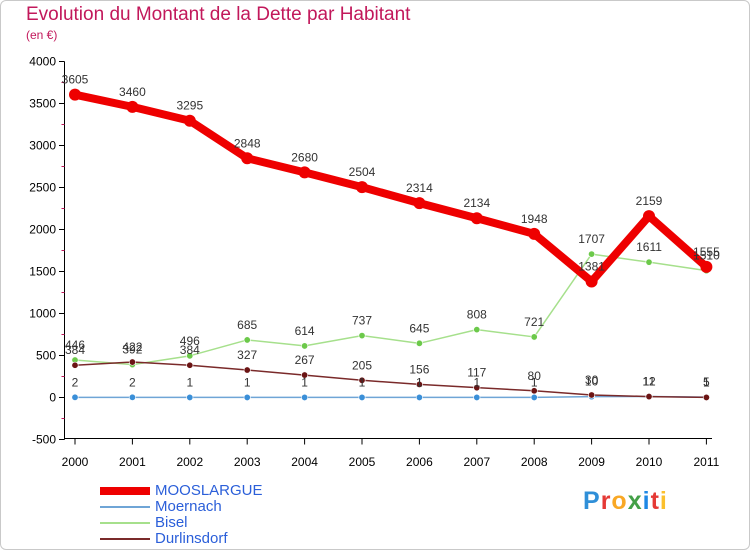 This screenshot has height=550, width=750. I want to click on data-label-mooslargue: 3605, so click(75, 80).